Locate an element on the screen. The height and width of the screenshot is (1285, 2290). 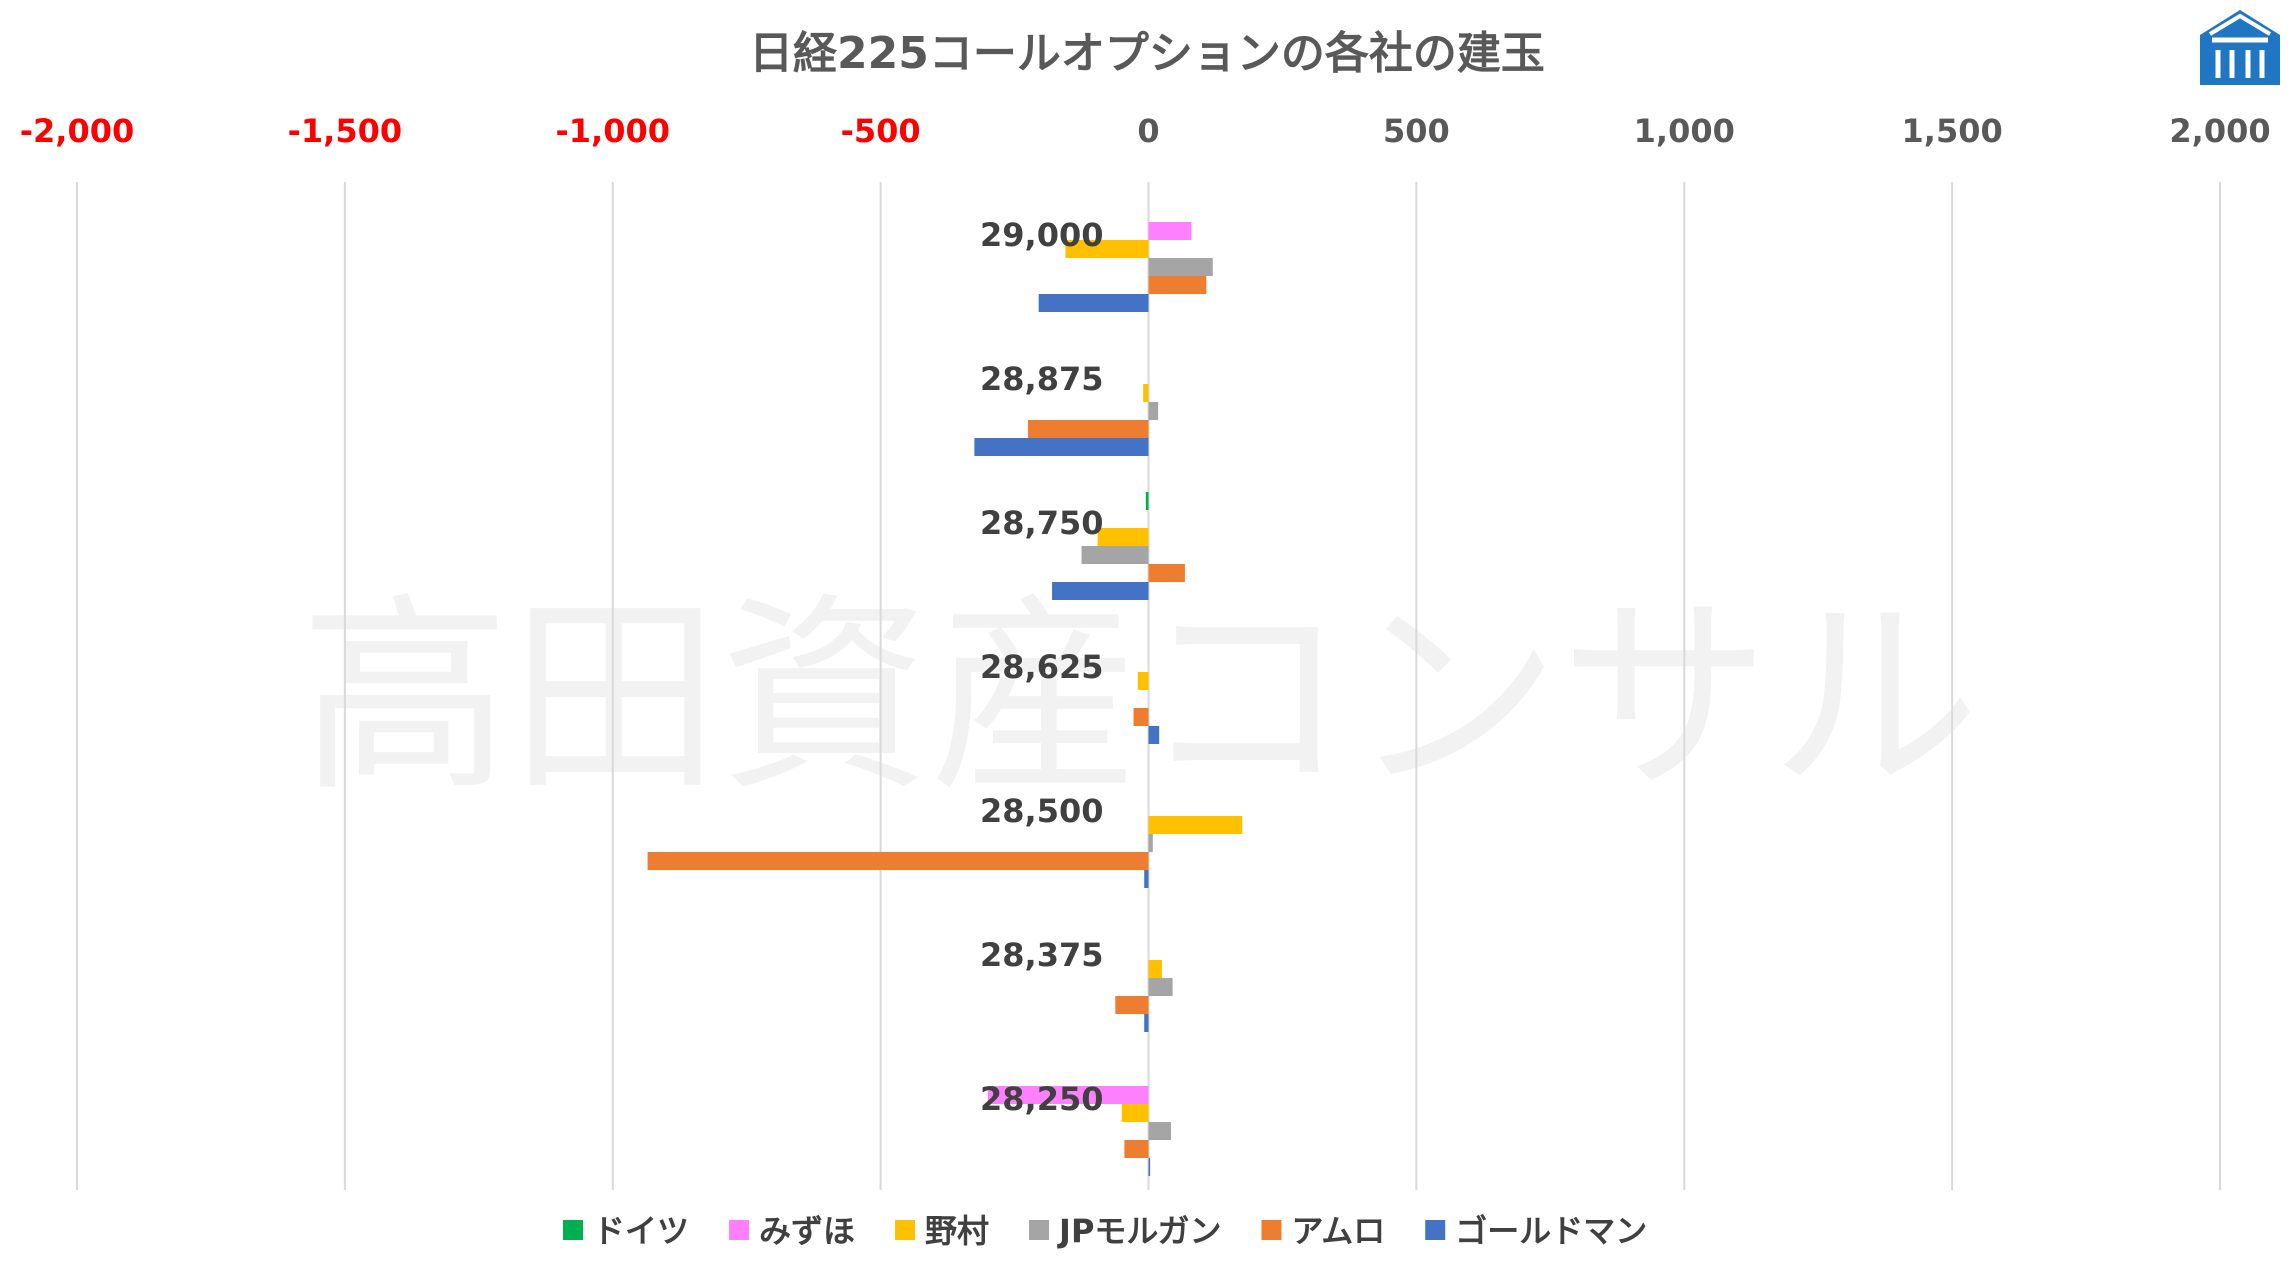
category-label: 28,750 is located at coordinates (1041, 523).